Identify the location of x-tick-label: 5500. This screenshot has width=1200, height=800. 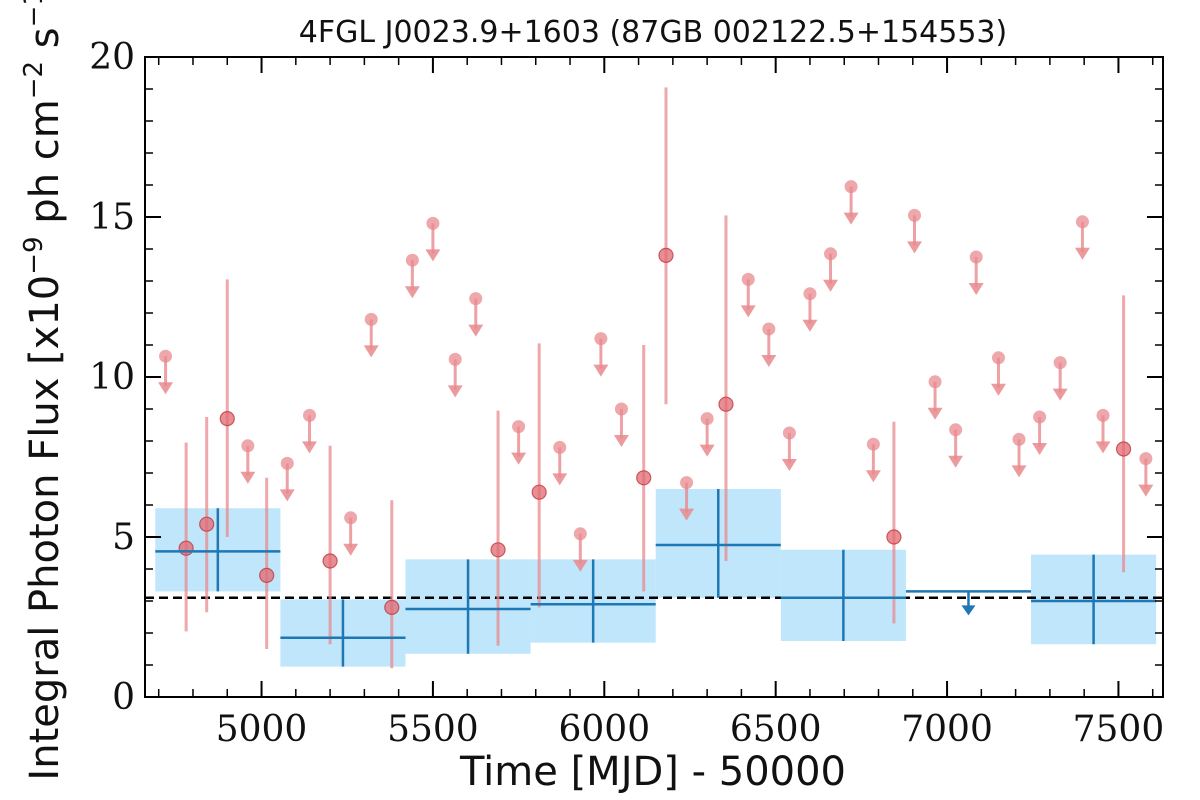
(433, 729).